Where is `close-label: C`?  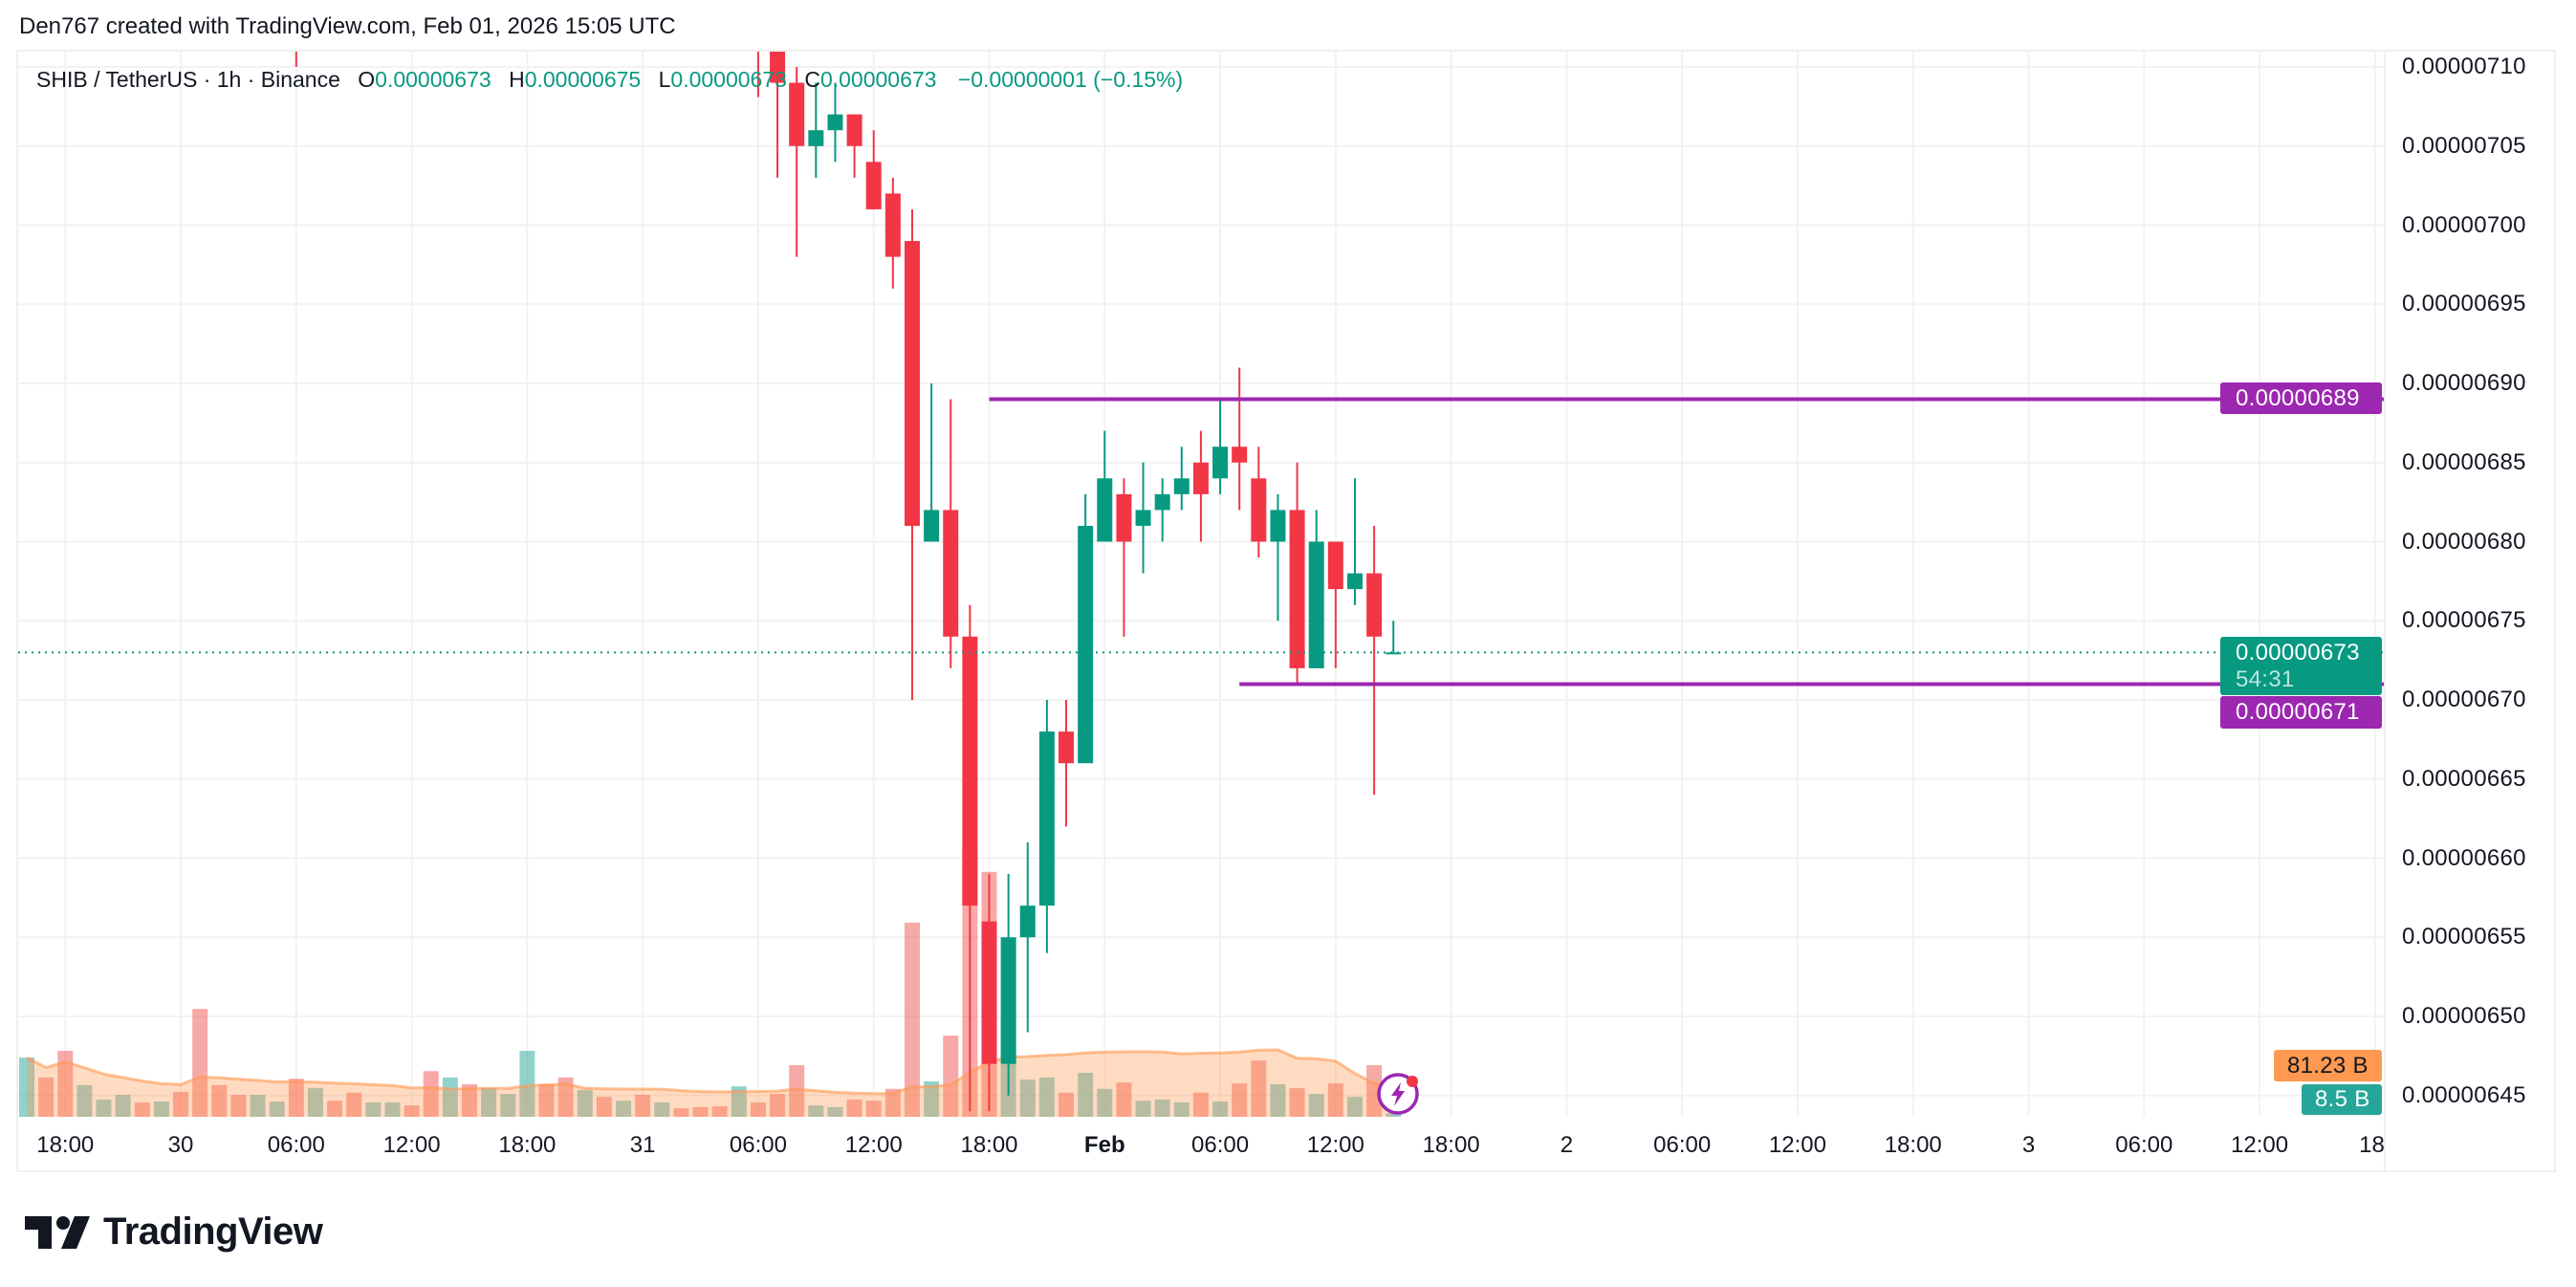 close-label: C is located at coordinates (812, 79).